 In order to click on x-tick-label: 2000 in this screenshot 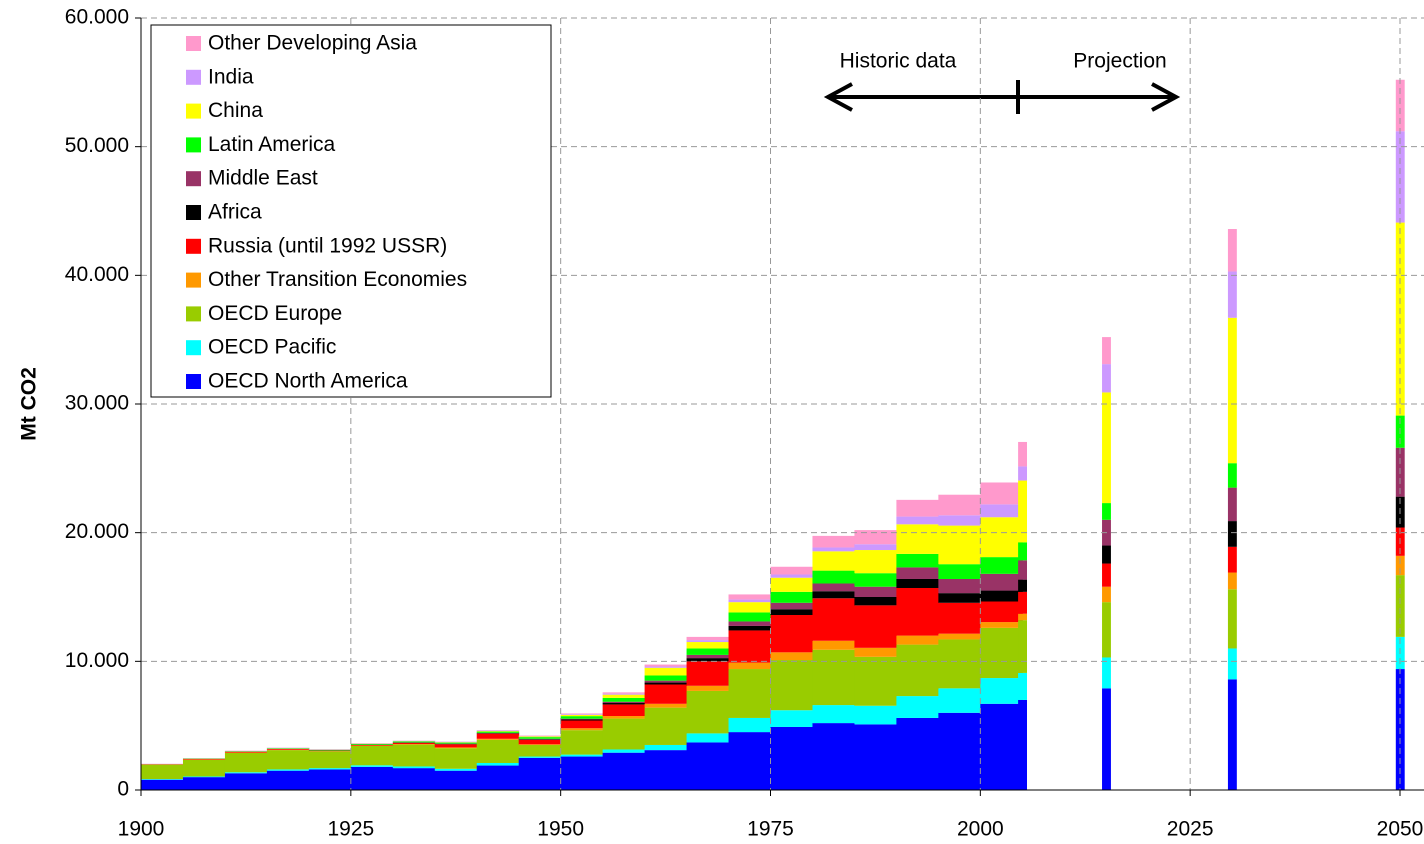, I will do `click(980, 829)`.